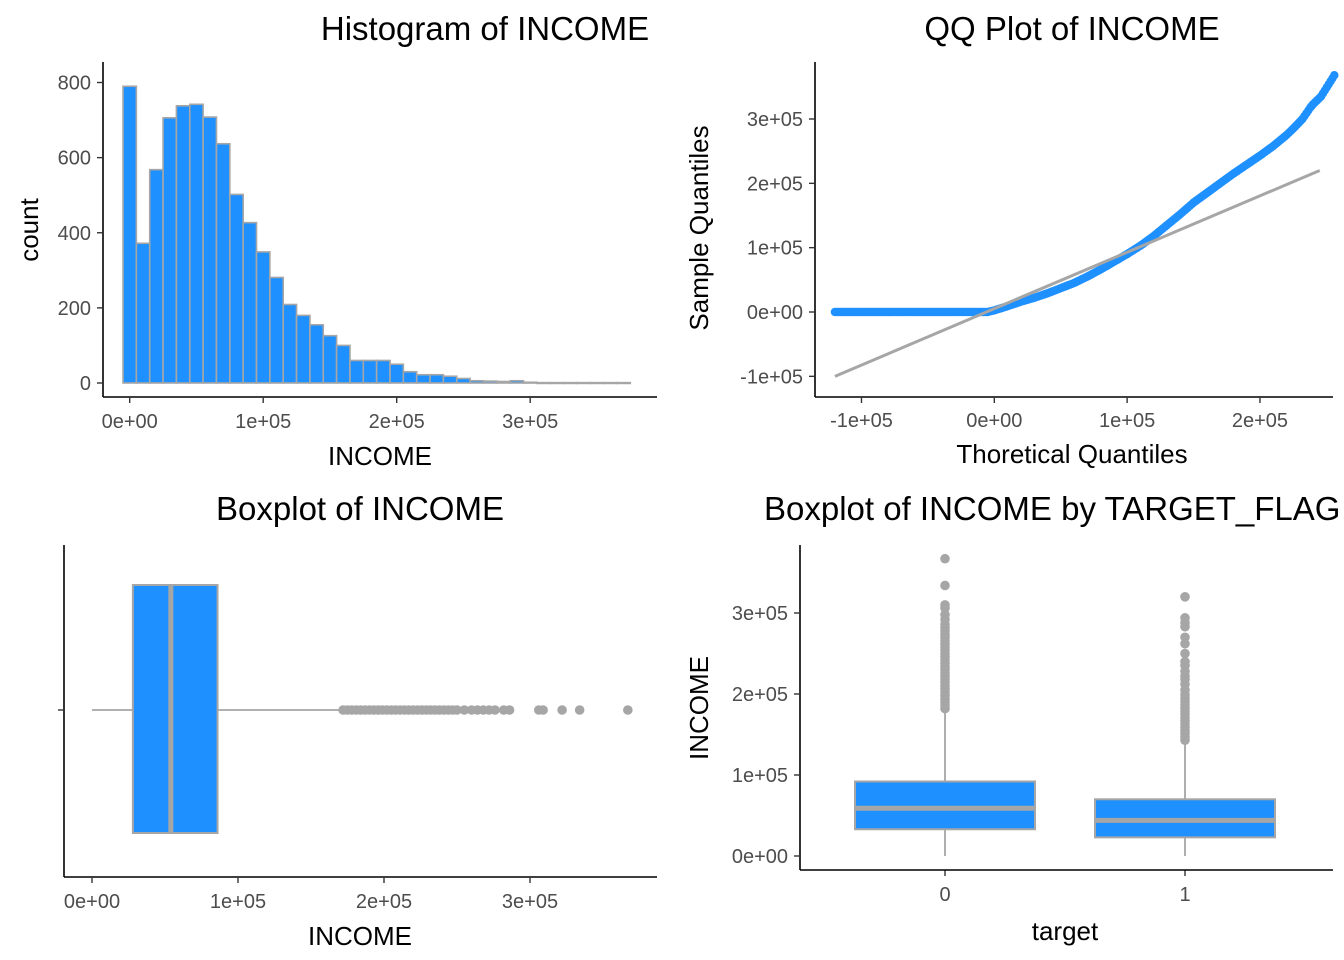  What do you see at coordinates (1071, 28) in the screenshot?
I see `qq-title: QQ Plot of INCOME` at bounding box center [1071, 28].